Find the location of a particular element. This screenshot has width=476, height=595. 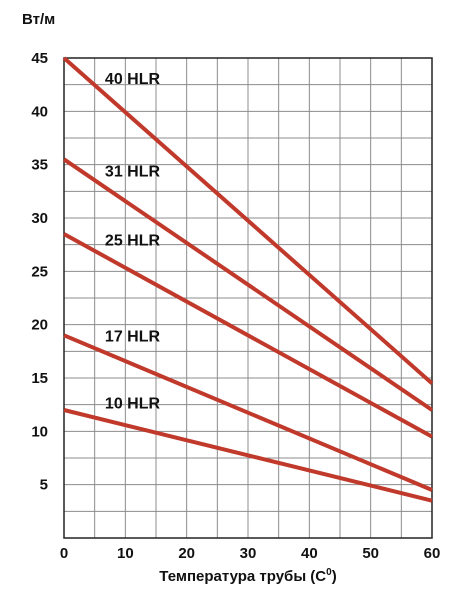

y-tick-label: 40 is located at coordinates (39, 111).